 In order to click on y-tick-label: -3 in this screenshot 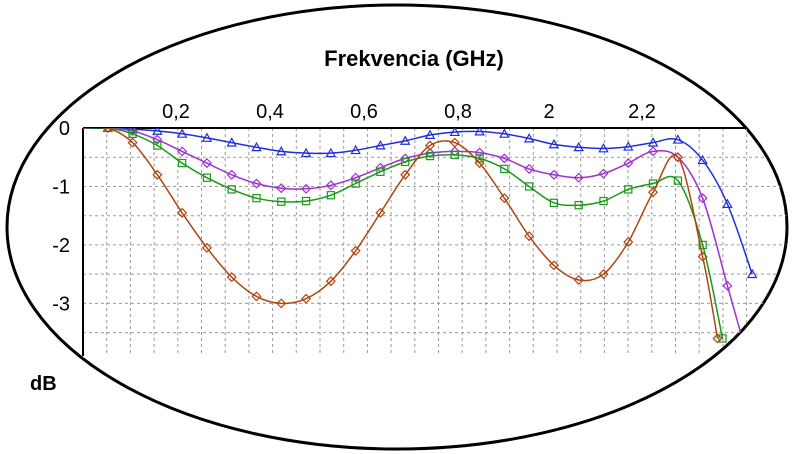, I will do `click(61, 304)`.